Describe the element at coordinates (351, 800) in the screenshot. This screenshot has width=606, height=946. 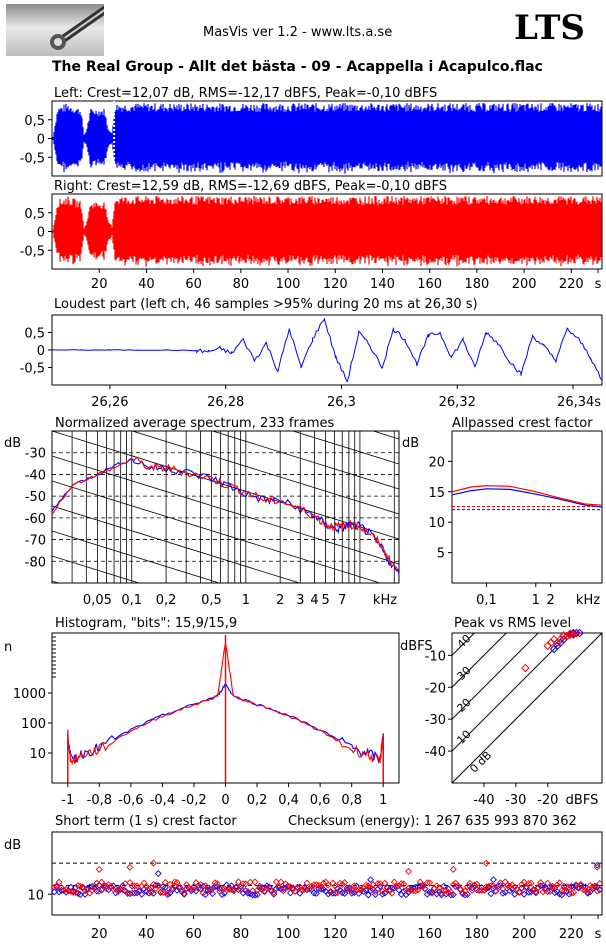
I see `x-tick-label: 0,8` at that location.